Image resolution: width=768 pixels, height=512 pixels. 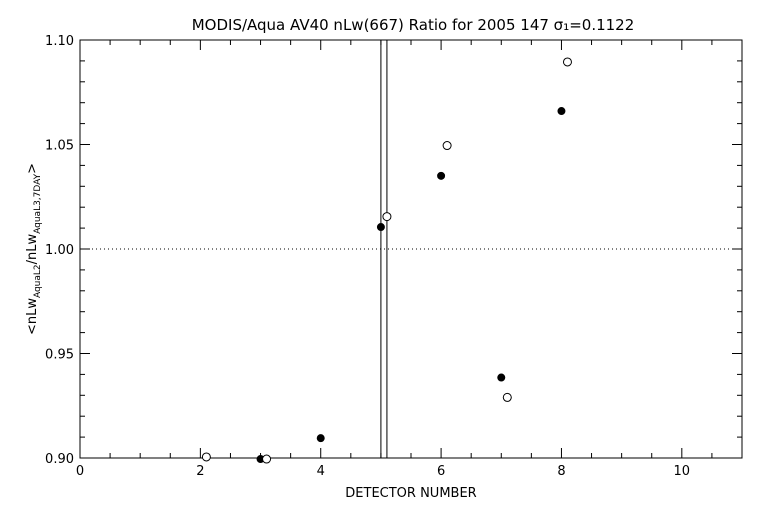 I want to click on x-tick-label: 10, so click(x=682, y=471).